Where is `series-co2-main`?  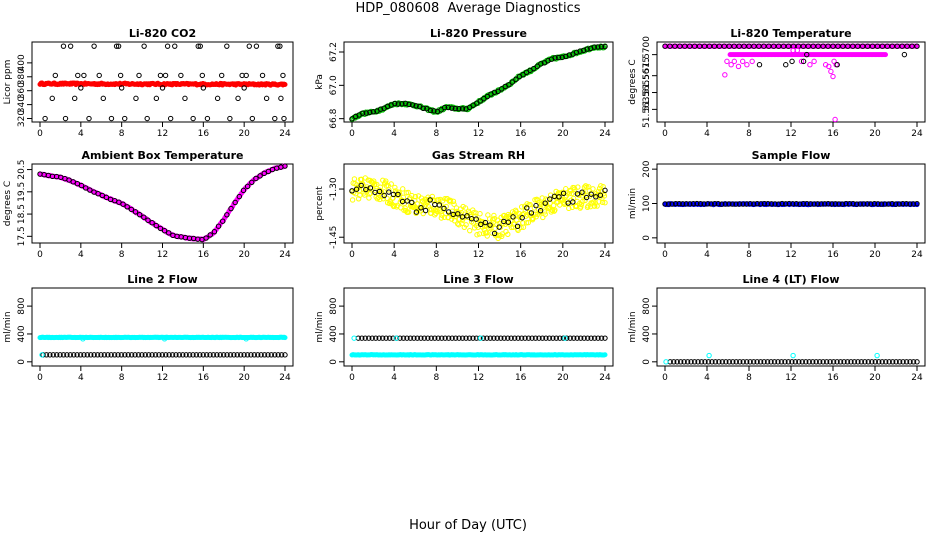
series-co2-main is located at coordinates (162, 84).